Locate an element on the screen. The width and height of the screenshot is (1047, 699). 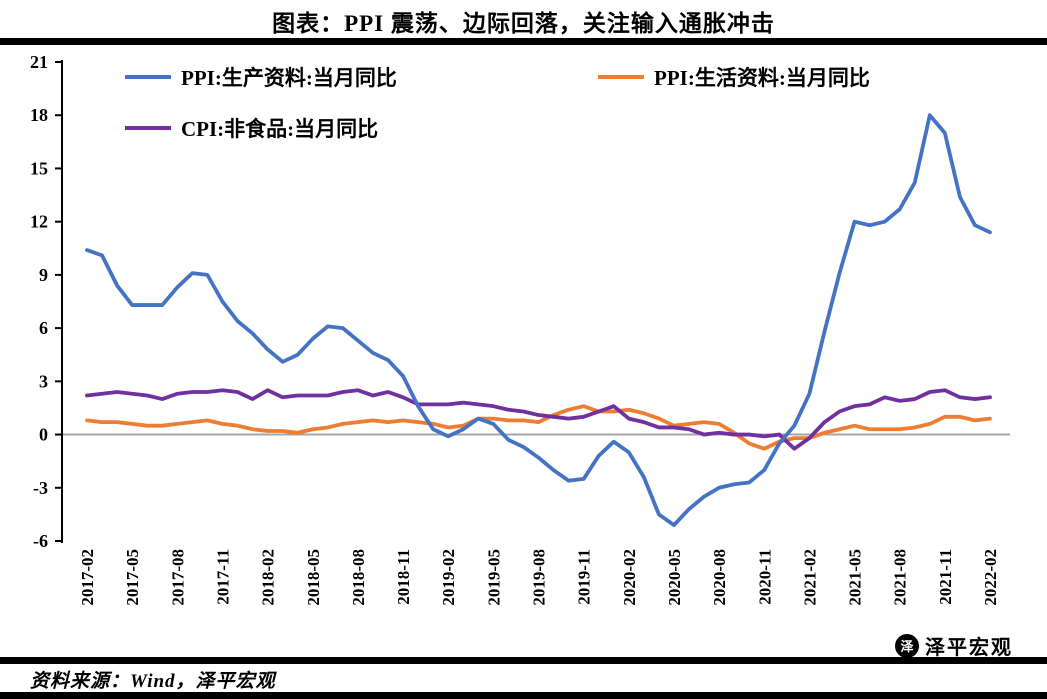
x-tick-label: 2018-05 is located at coordinates (313, 577).